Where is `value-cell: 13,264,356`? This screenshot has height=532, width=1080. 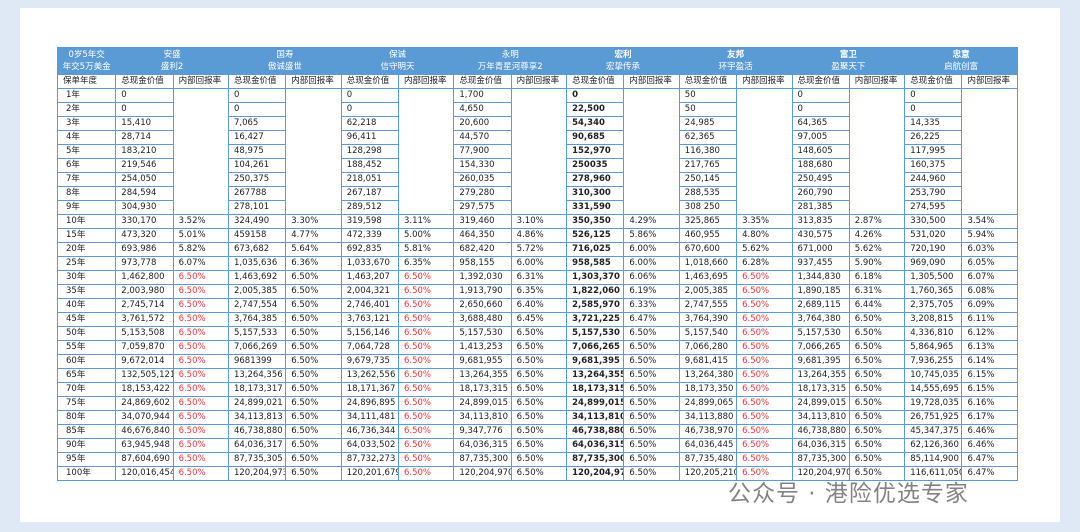 value-cell: 13,264,356 is located at coordinates (257, 375).